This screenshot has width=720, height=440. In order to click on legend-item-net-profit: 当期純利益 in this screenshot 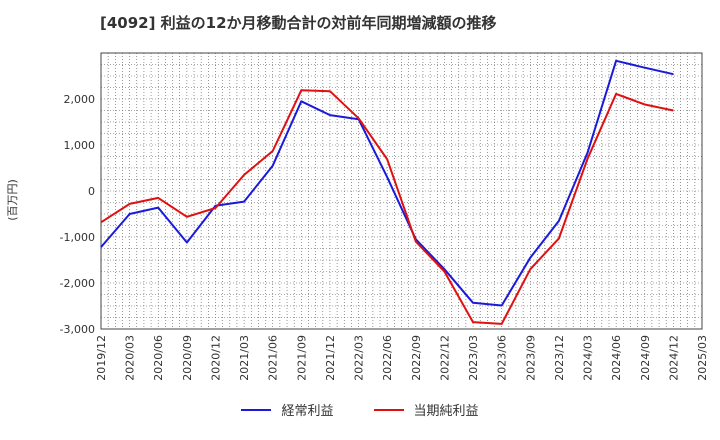, I will do `click(426, 409)`.